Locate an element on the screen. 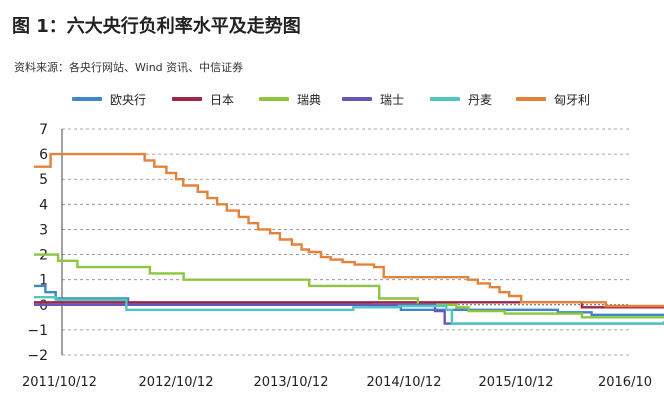 The image size is (664, 411). legend-label: 瑞典 is located at coordinates (309, 99).